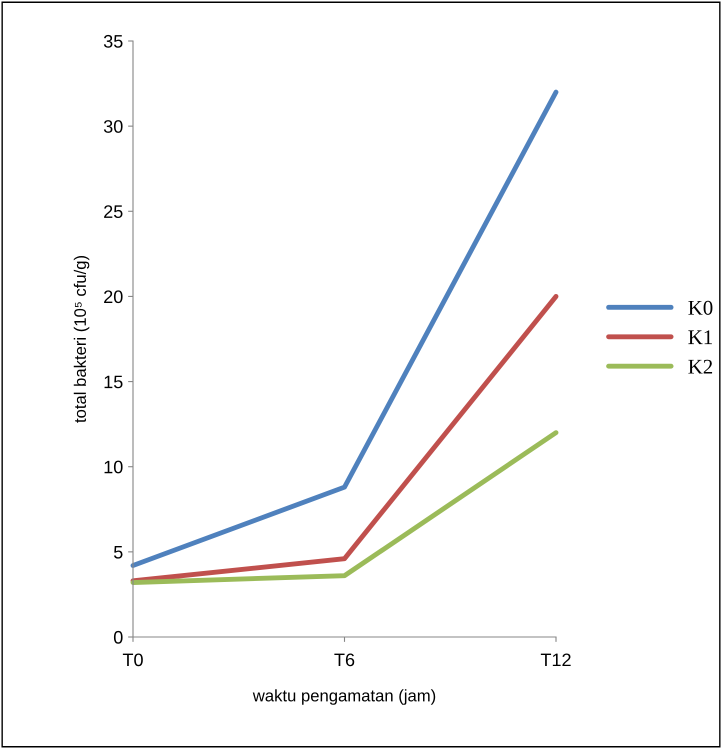  What do you see at coordinates (700, 307) in the screenshot?
I see `legend-label: K0` at bounding box center [700, 307].